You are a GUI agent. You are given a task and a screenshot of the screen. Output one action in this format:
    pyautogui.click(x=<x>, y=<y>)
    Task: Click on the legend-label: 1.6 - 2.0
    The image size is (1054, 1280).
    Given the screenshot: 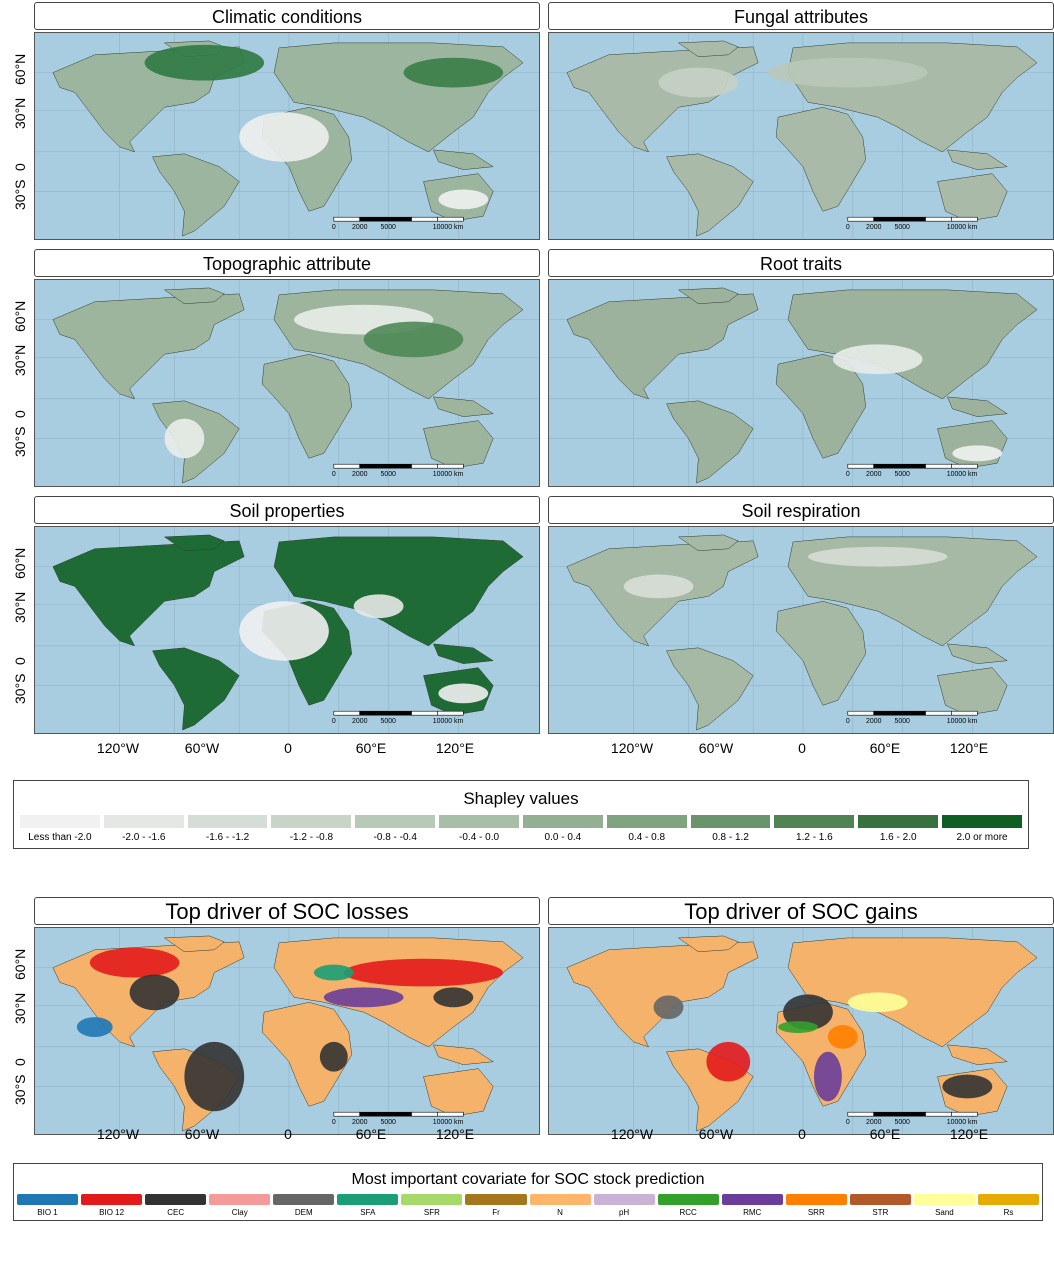 What is the action you would take?
    pyautogui.click(x=898, y=837)
    